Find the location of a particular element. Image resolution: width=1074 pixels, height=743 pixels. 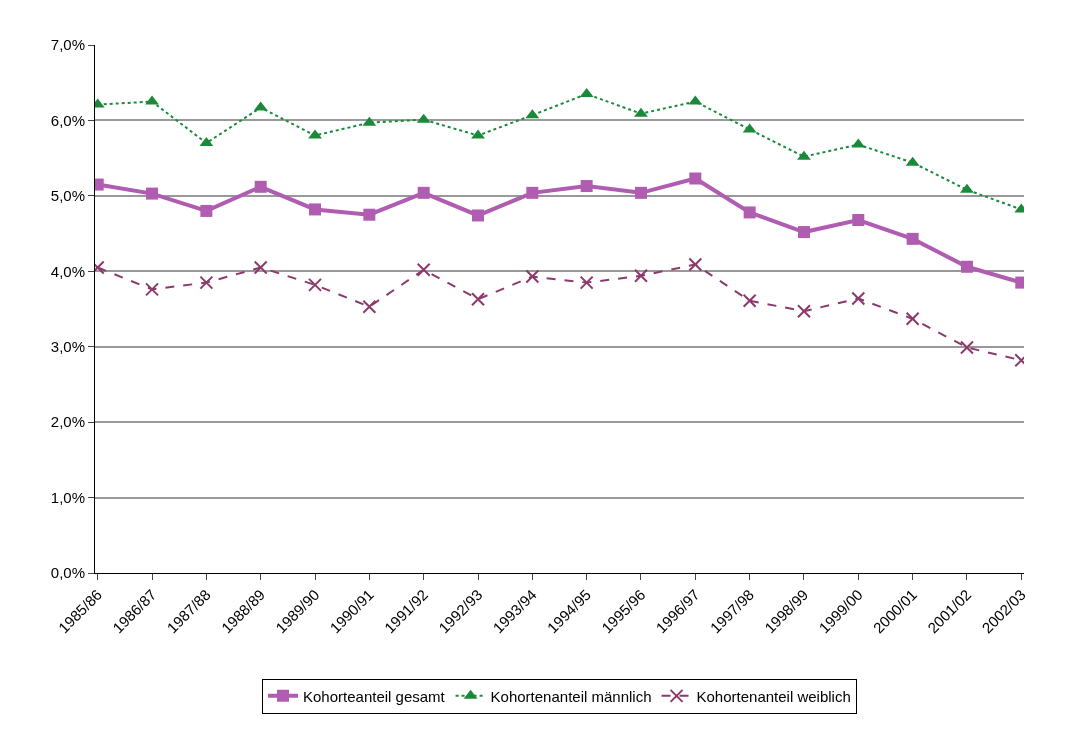

legend-label: Kohortenanteil weiblich is located at coordinates (773, 696).